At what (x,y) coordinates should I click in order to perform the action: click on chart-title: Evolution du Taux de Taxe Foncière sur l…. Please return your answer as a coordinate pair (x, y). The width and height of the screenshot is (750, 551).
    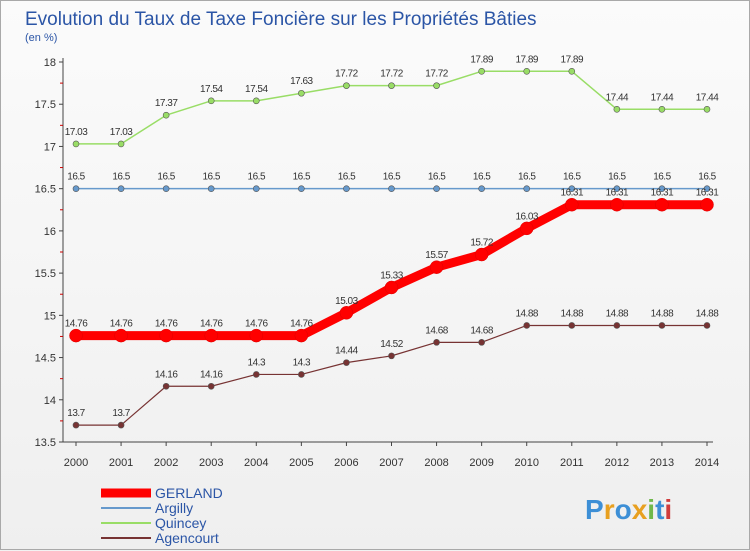
    Looking at the image, I should click on (281, 19).